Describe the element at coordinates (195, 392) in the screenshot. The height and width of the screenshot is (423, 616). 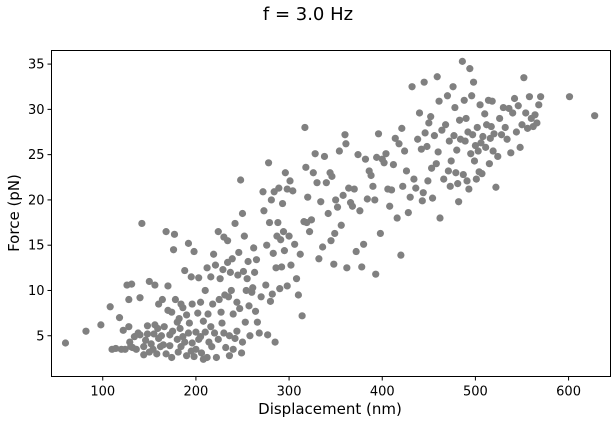
I see `x-tick-label: 200` at that location.